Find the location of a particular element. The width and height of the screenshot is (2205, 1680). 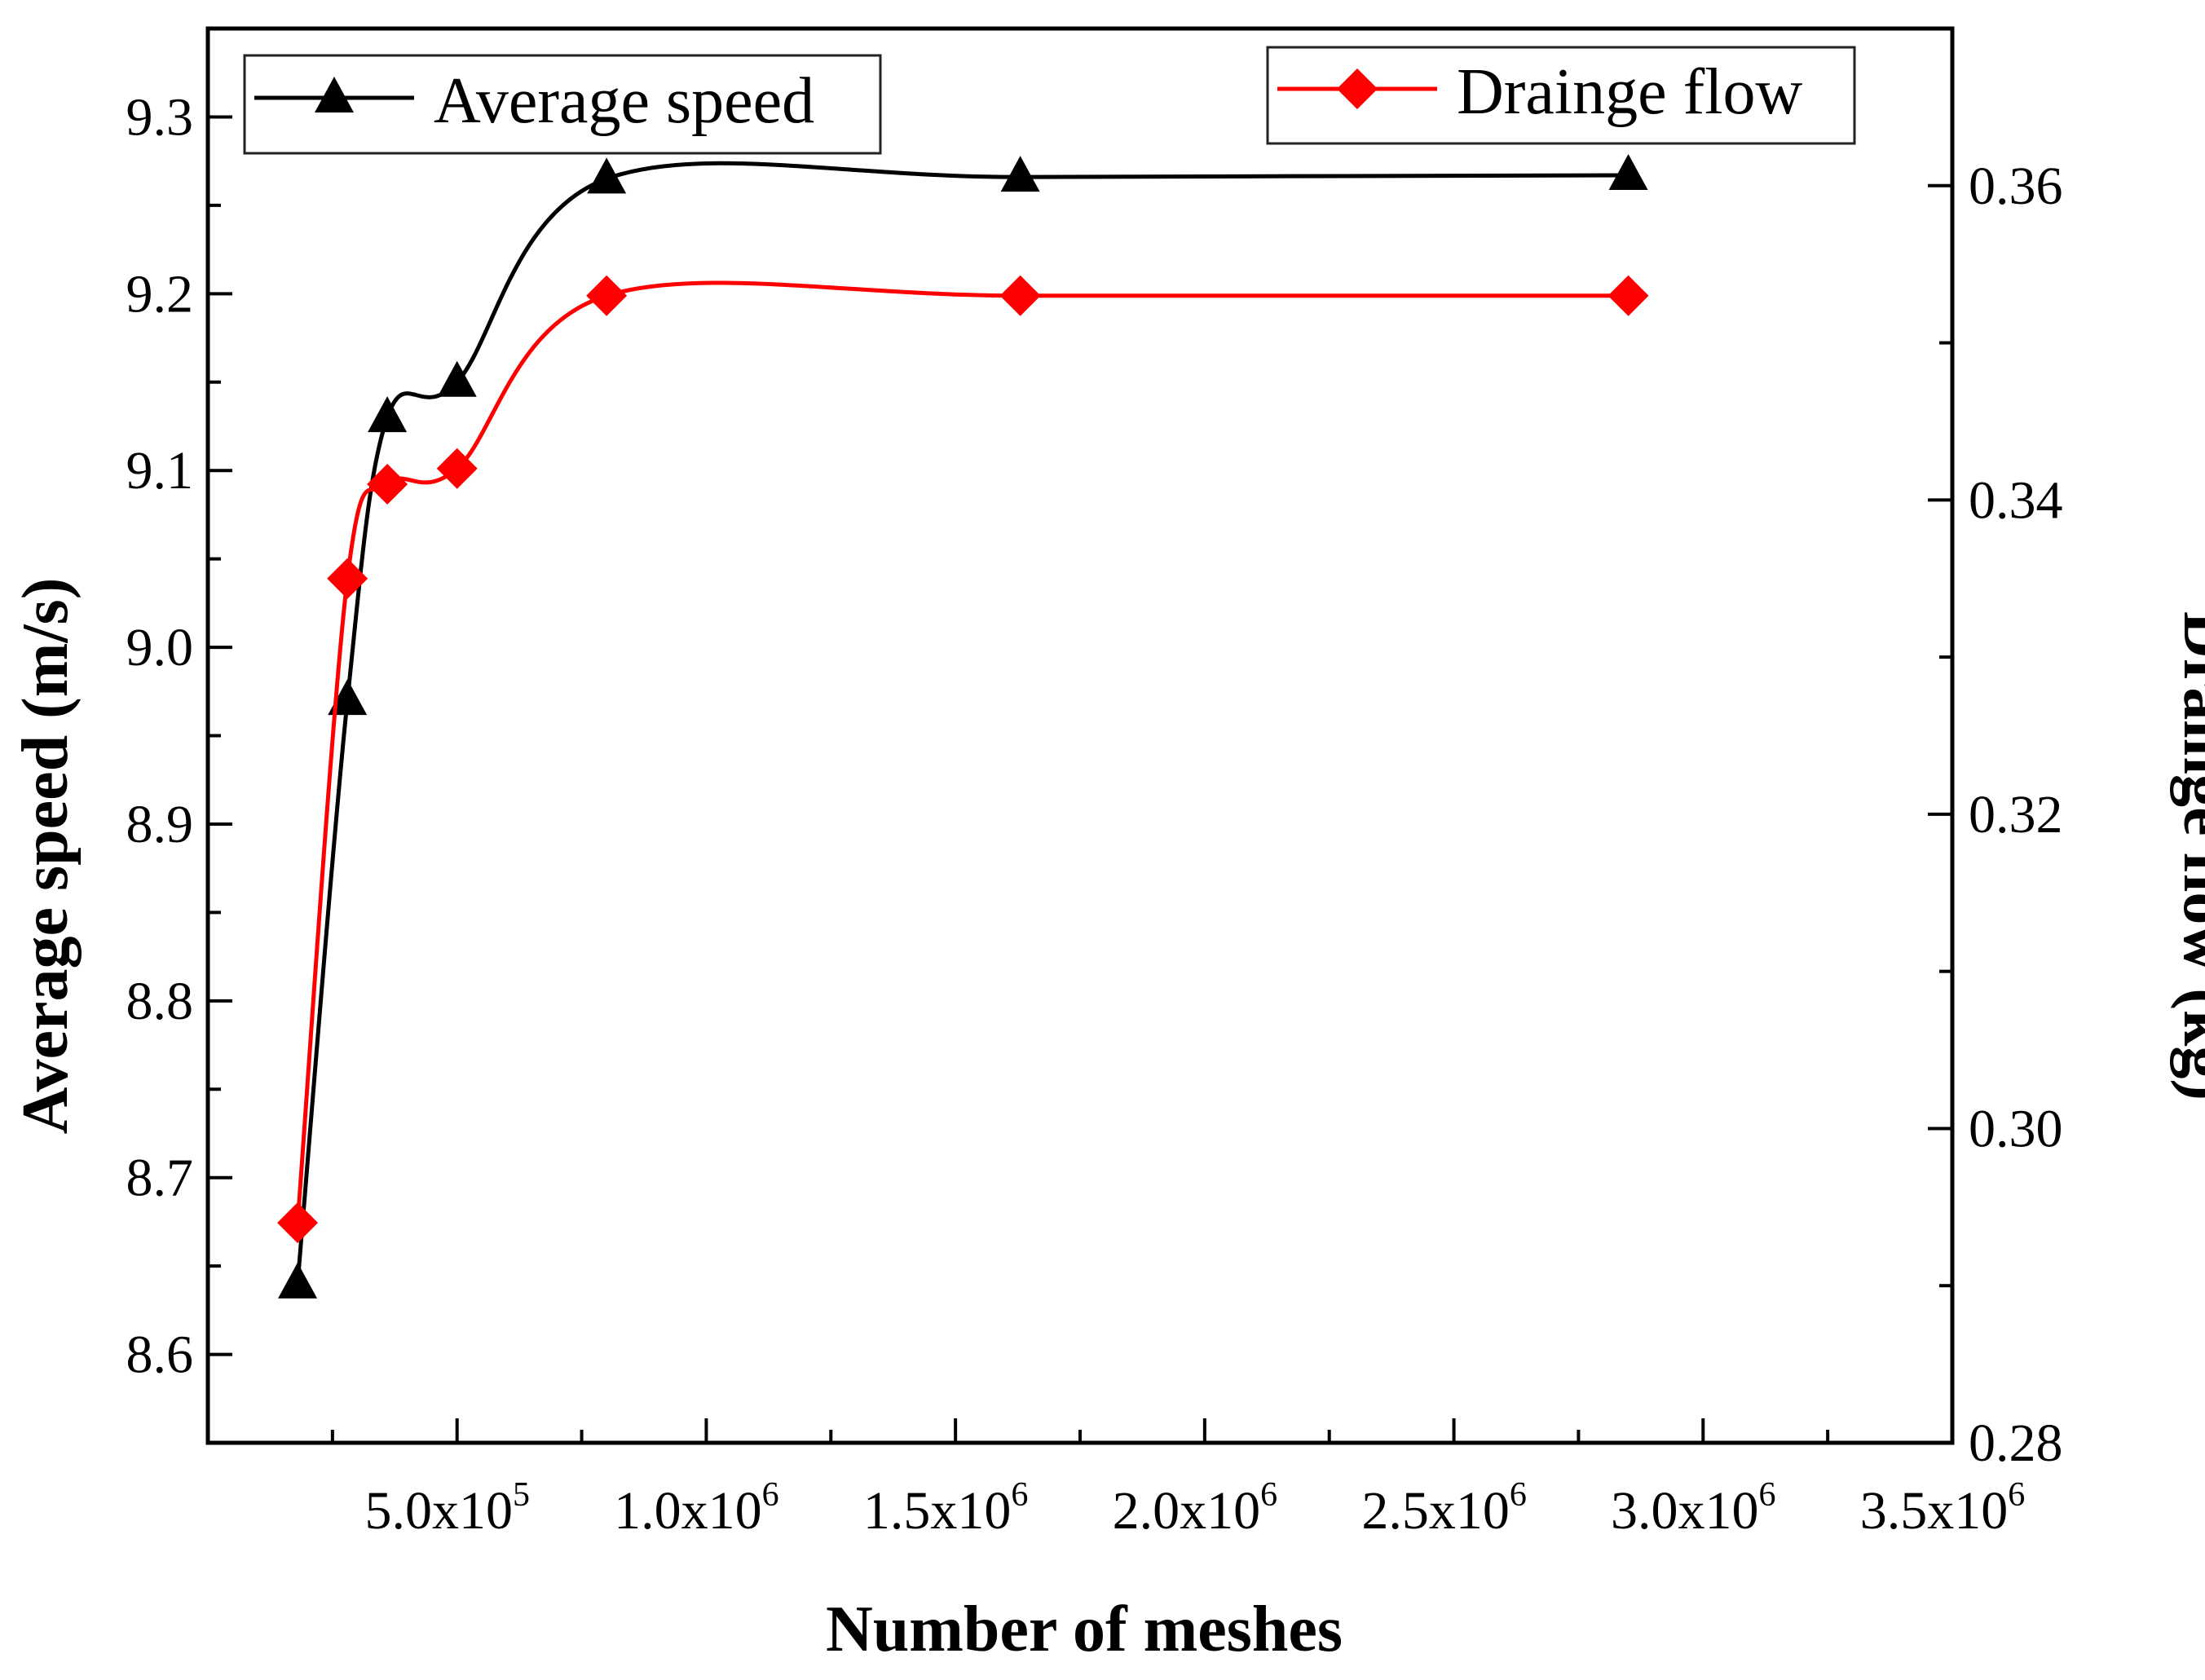

y-tick-label: 9.2 is located at coordinates (160, 294).